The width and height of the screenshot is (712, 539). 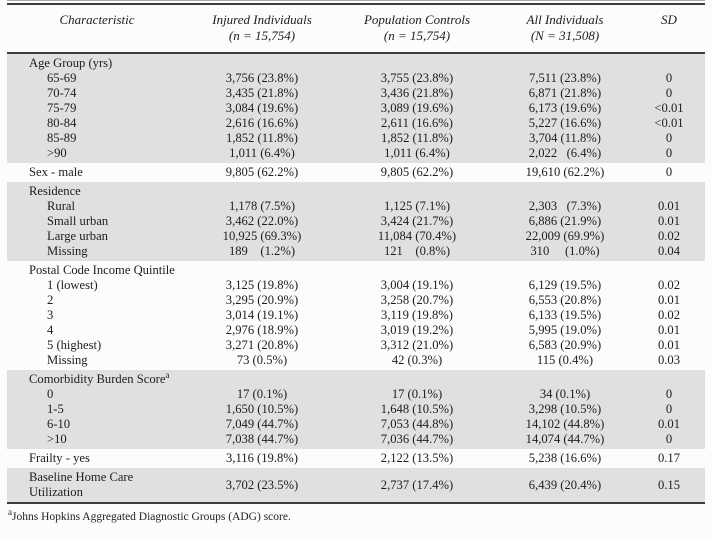 I want to click on all-cell: 6,439 (20.4%), so click(x=565, y=484).